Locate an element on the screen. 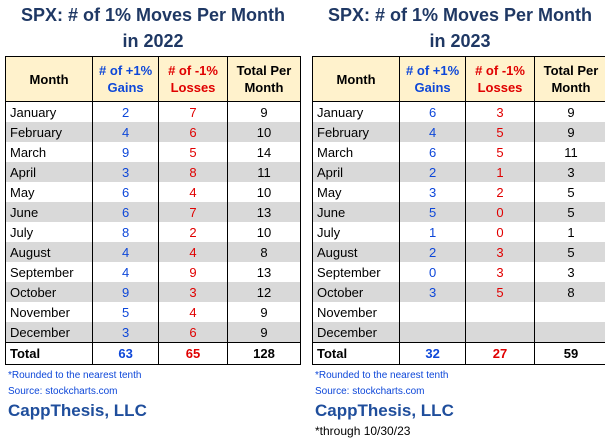 The width and height of the screenshot is (605, 441). data-row: April 2 1 3 is located at coordinates (458, 172).